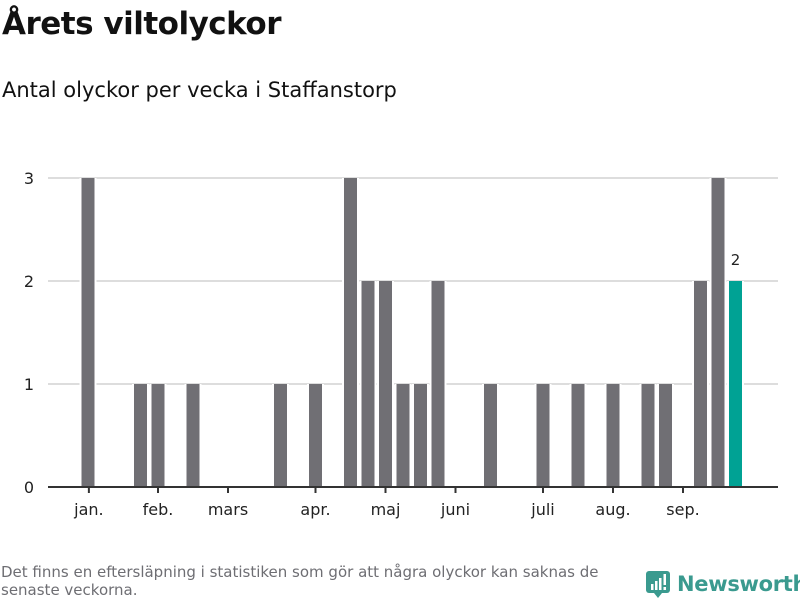 This screenshot has width=800, height=600. What do you see at coordinates (29, 487) in the screenshot?
I see `y-tick-label: 0` at bounding box center [29, 487].